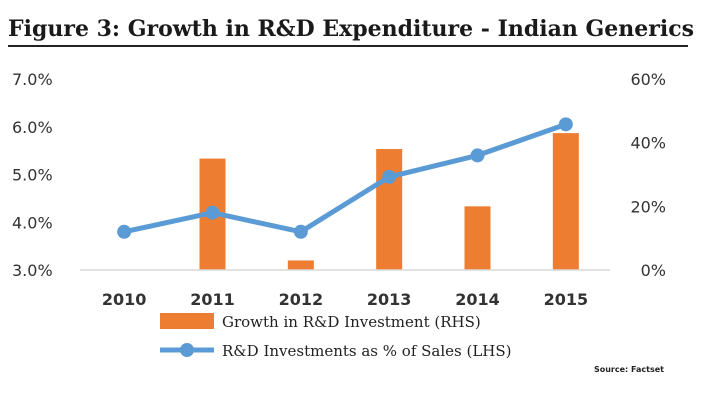 Image resolution: width=702 pixels, height=400 pixels. What do you see at coordinates (477, 299) in the screenshot?
I see `x-axis-tick-label: 2014` at bounding box center [477, 299].